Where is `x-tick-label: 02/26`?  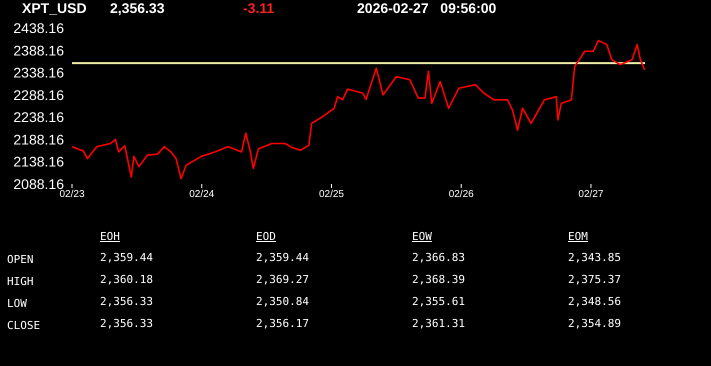 x-tick-label: 02/26 is located at coordinates (461, 194).